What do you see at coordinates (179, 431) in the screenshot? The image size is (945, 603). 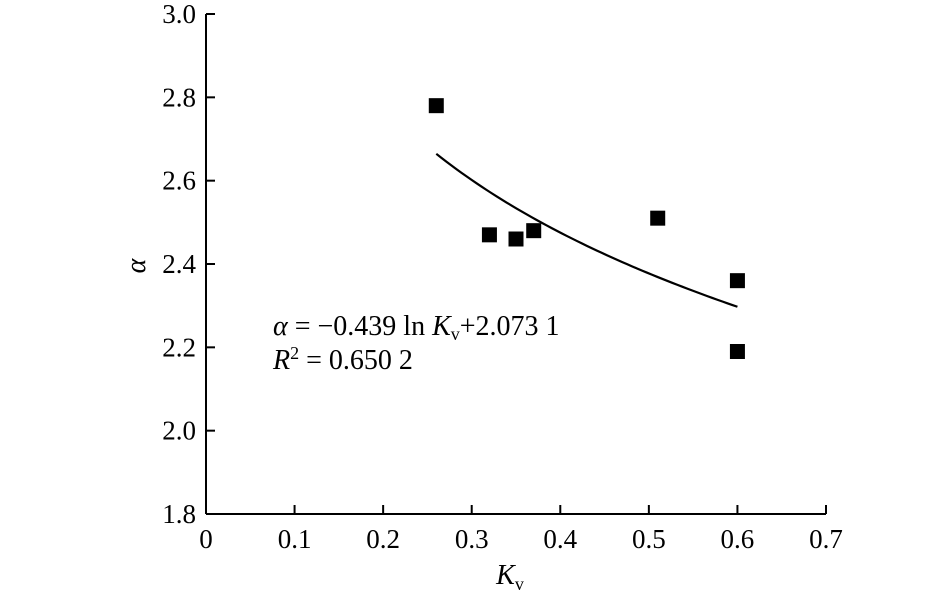 I see `y-tick-label: 2.0` at bounding box center [179, 431].